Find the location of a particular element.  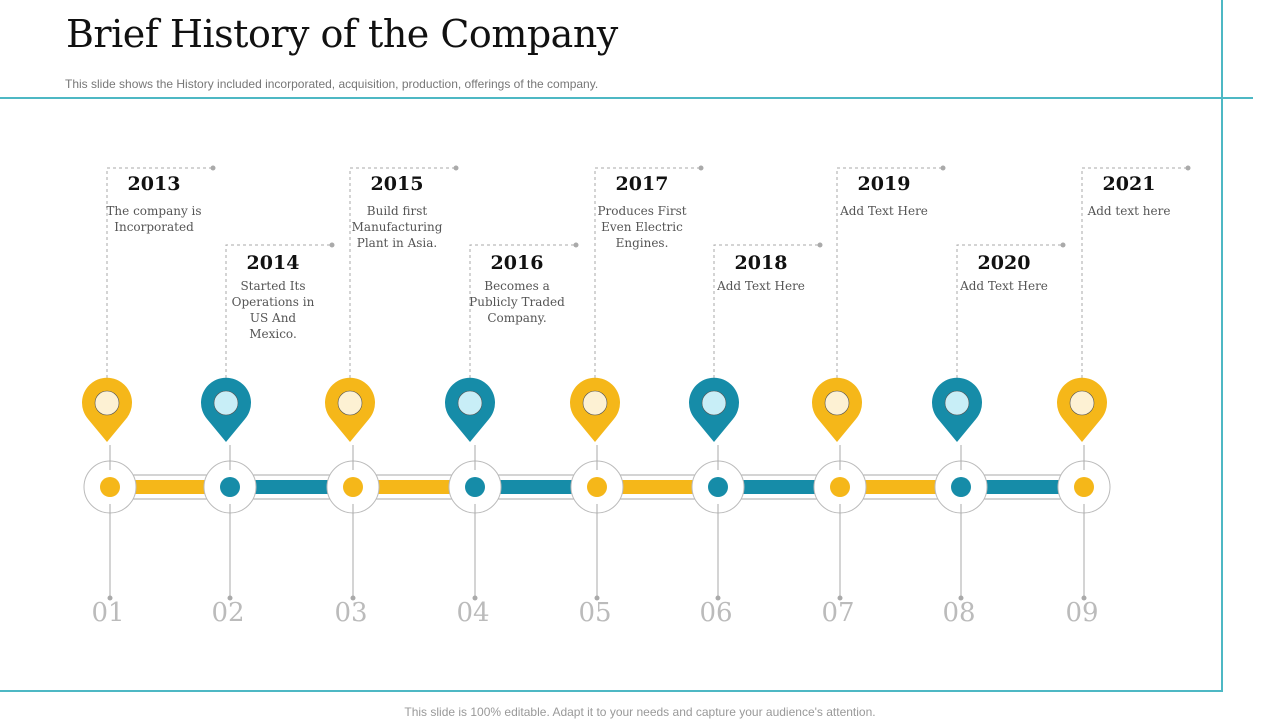

timeline-event-2018: 2018 Add Text Here is located at coordinates (761, 273).